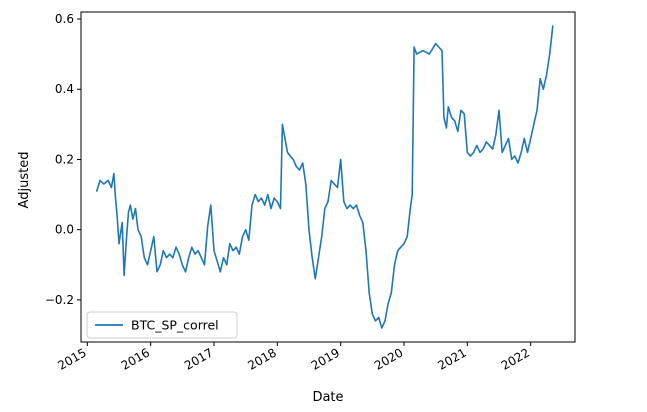 The image size is (647, 412). Describe the element at coordinates (325, 358) in the screenshot. I see `x-tick-label: 2019` at that location.